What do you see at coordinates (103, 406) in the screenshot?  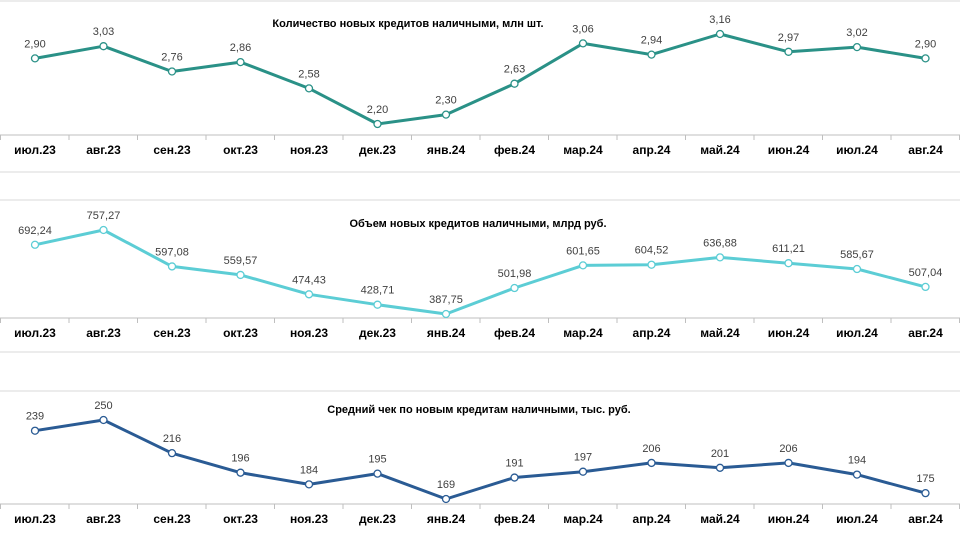 I see `data-label: 250` at bounding box center [103, 406].